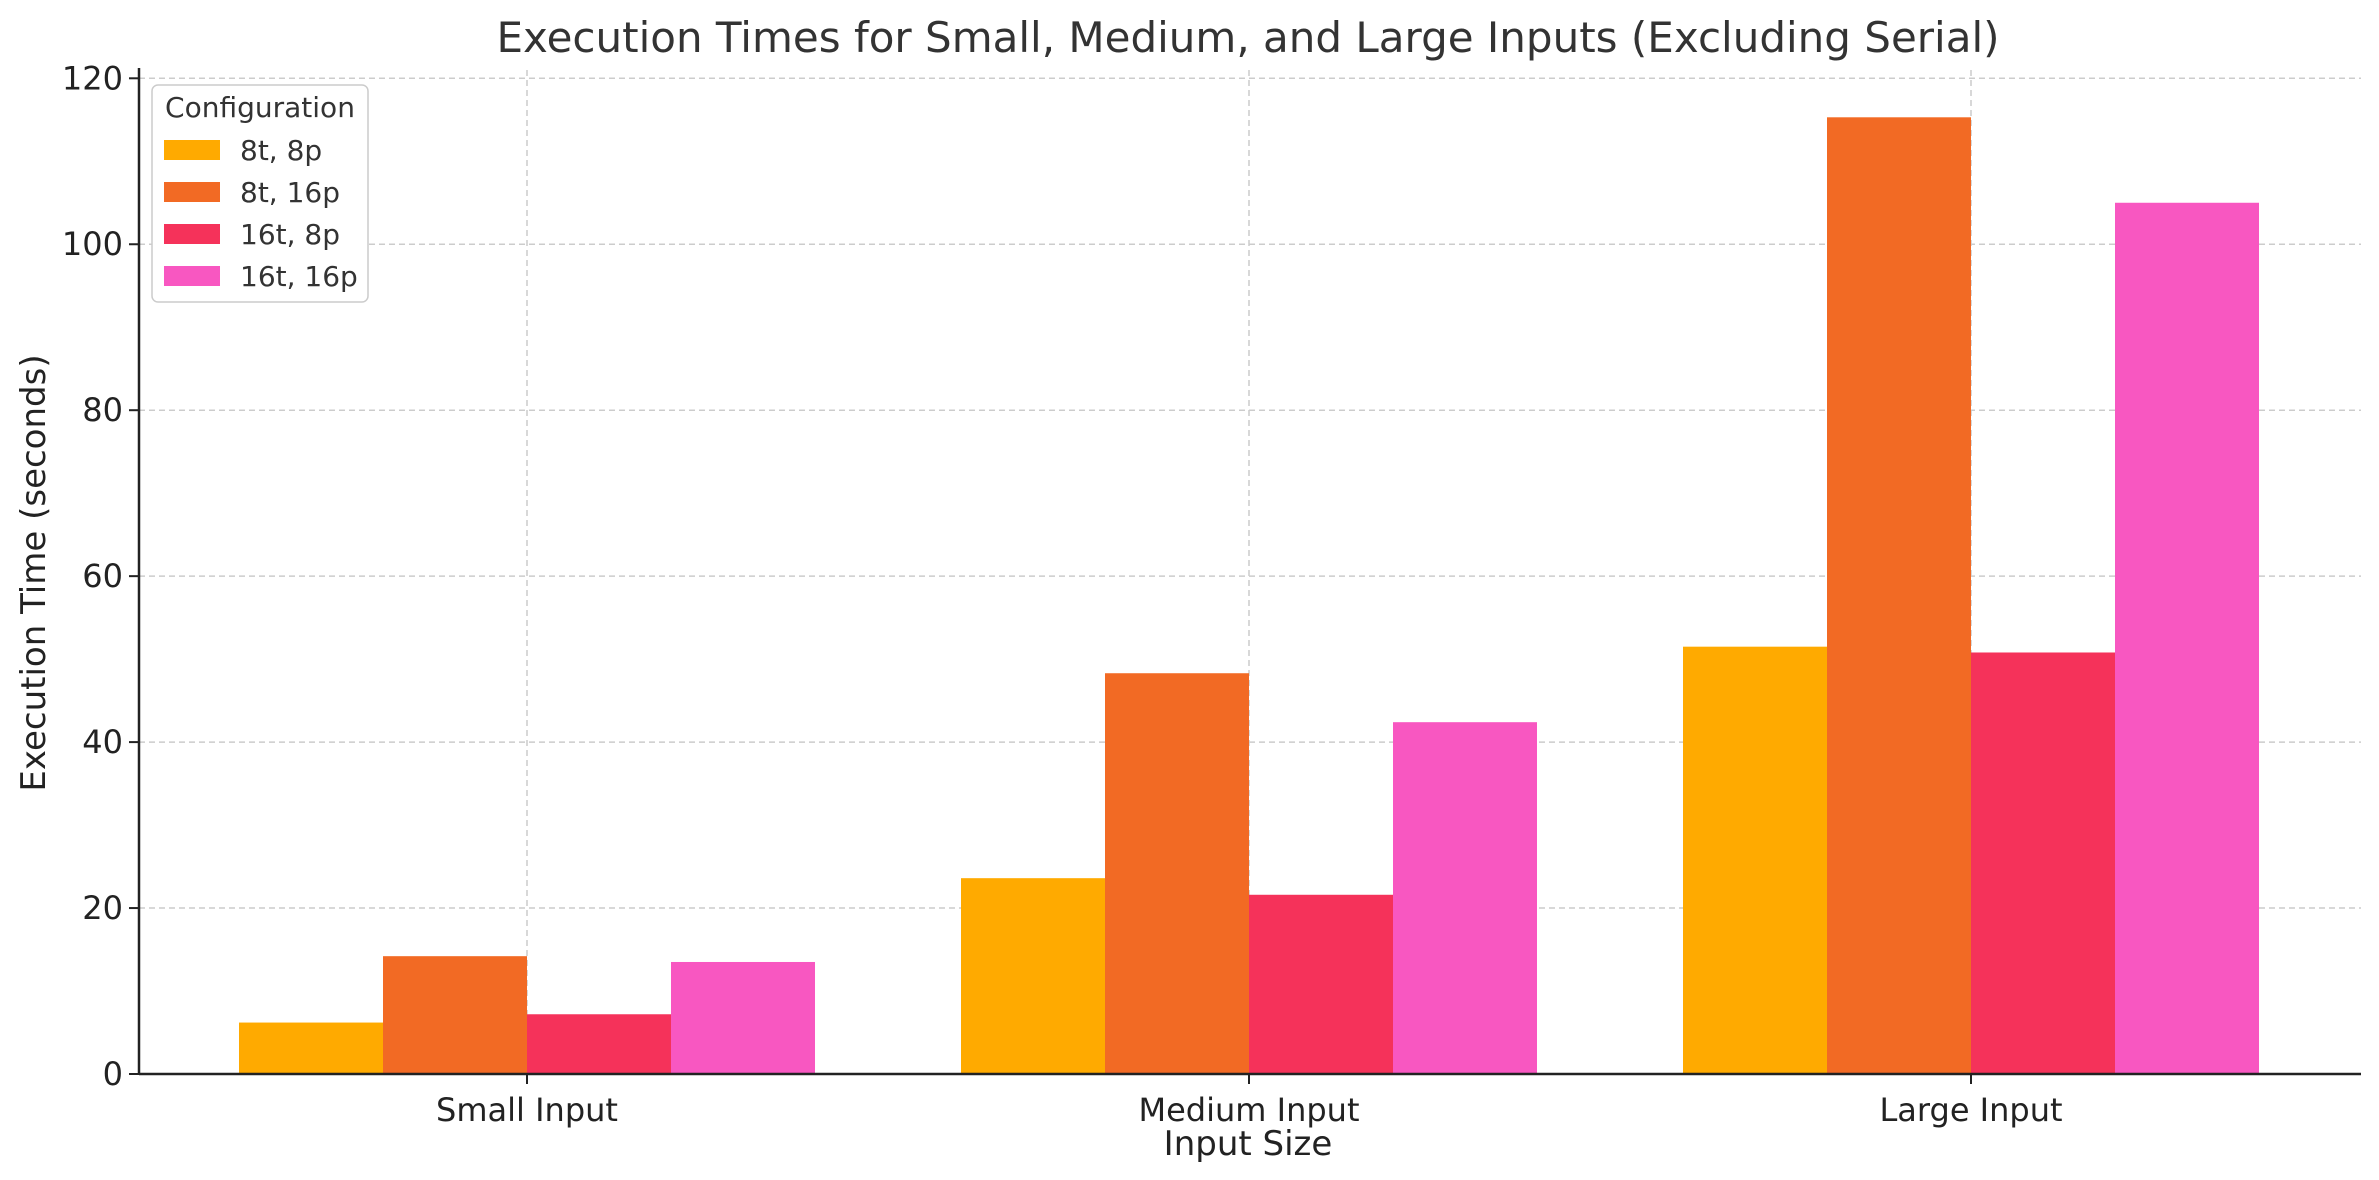  What do you see at coordinates (290, 234) in the screenshot?
I see `legend-entry: 16t, 8p` at bounding box center [290, 234].